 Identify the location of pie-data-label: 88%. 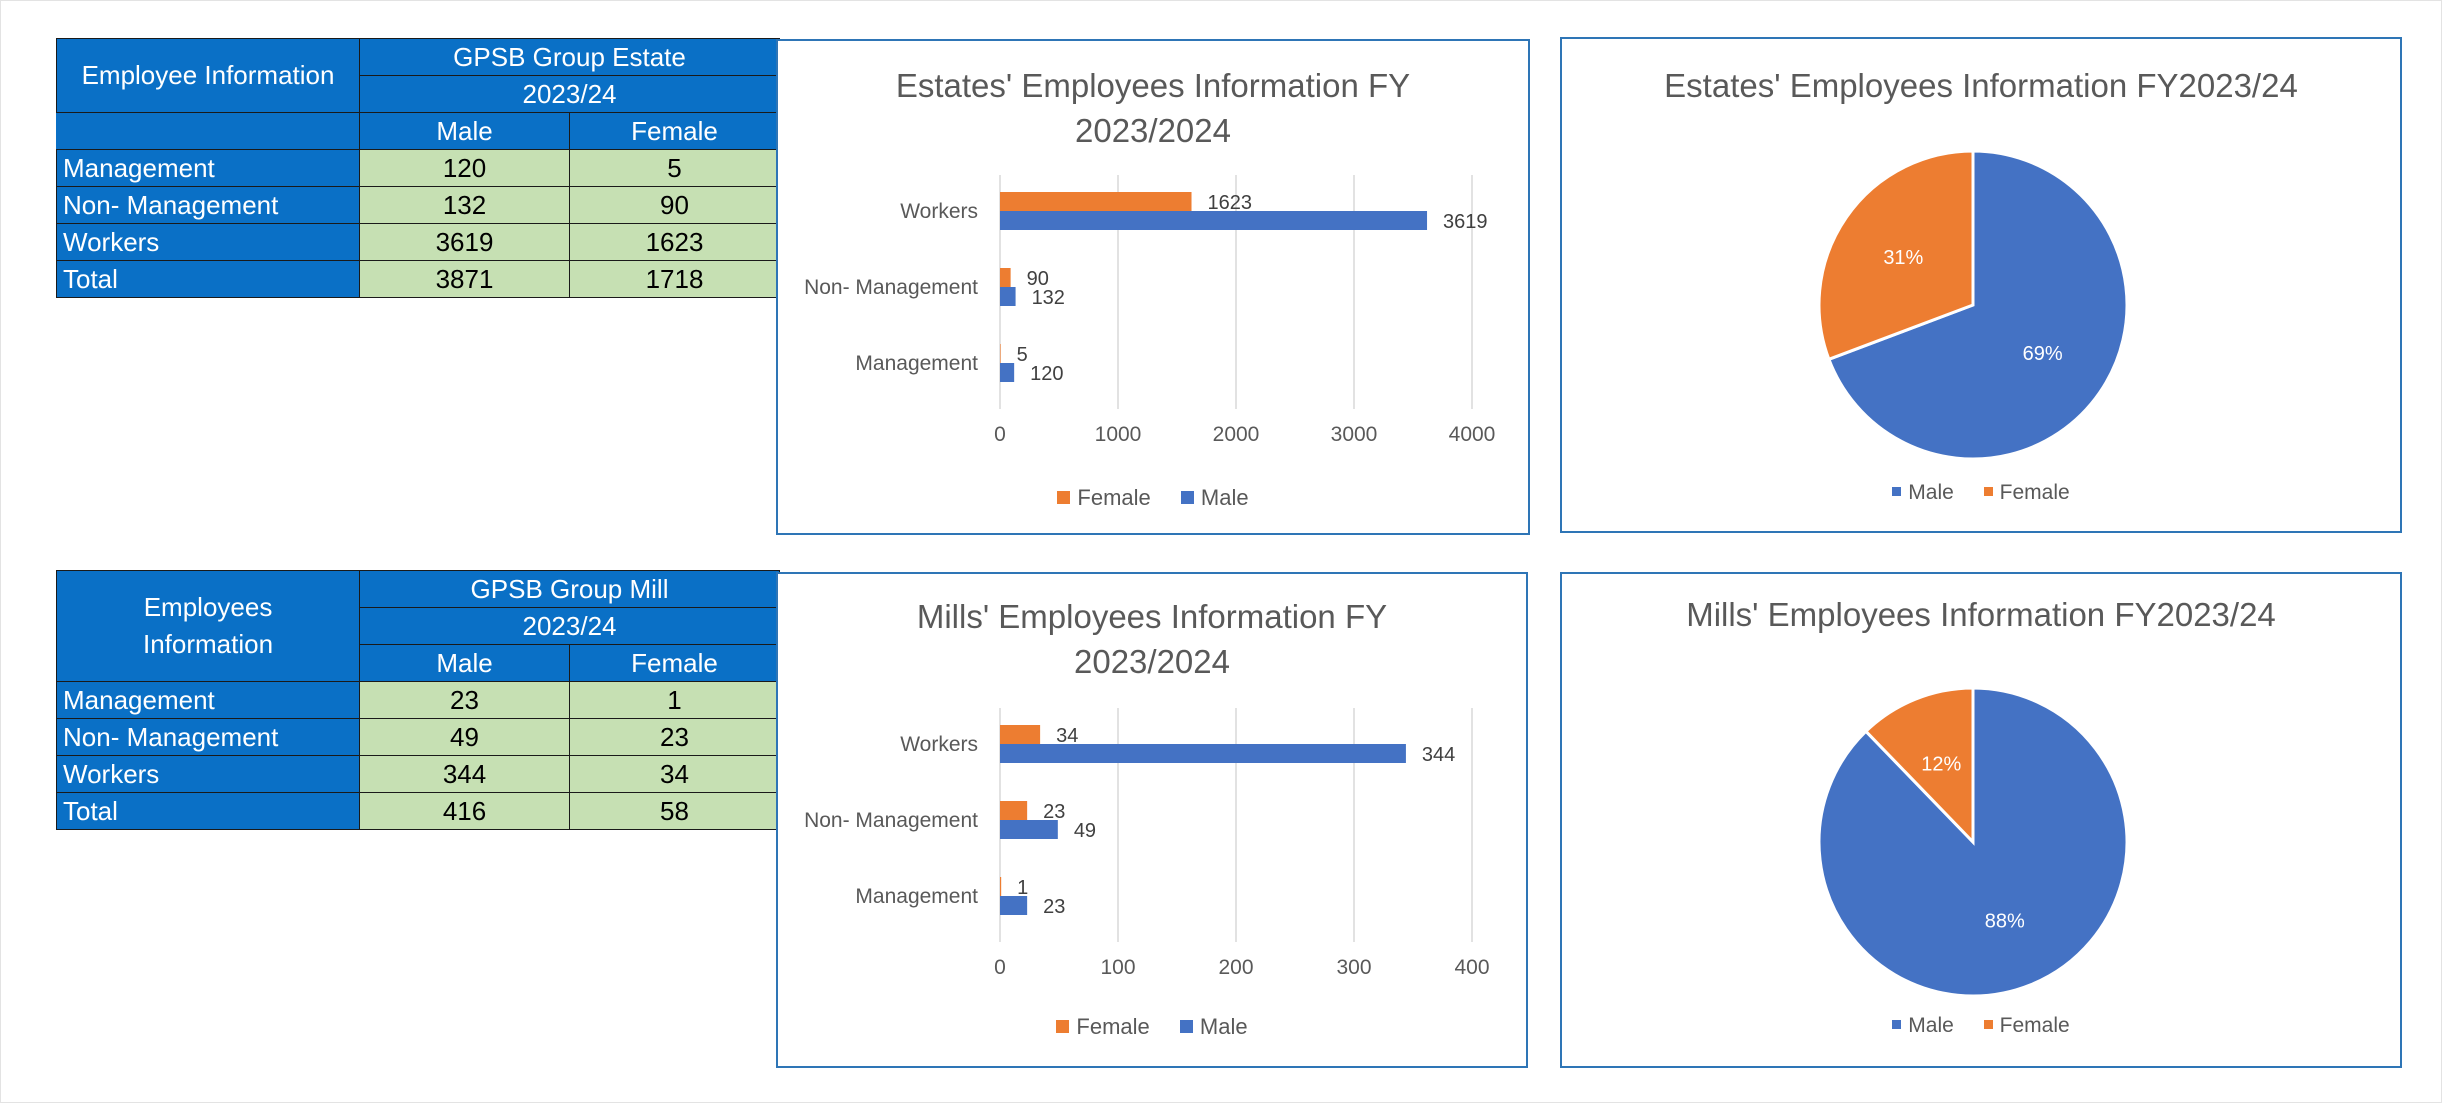
(2005, 922).